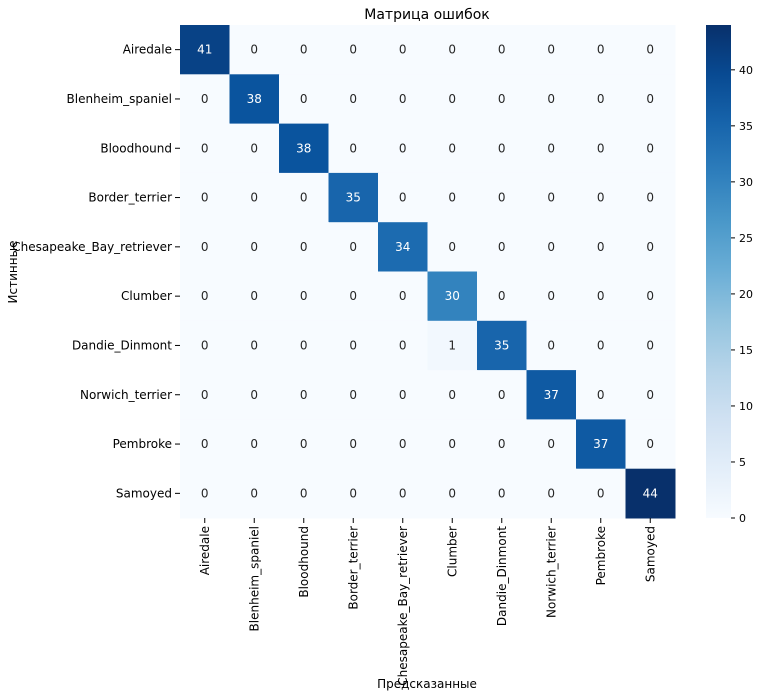  Describe the element at coordinates (144, 493) in the screenshot. I see `y-tick-label: Samoyed` at that location.